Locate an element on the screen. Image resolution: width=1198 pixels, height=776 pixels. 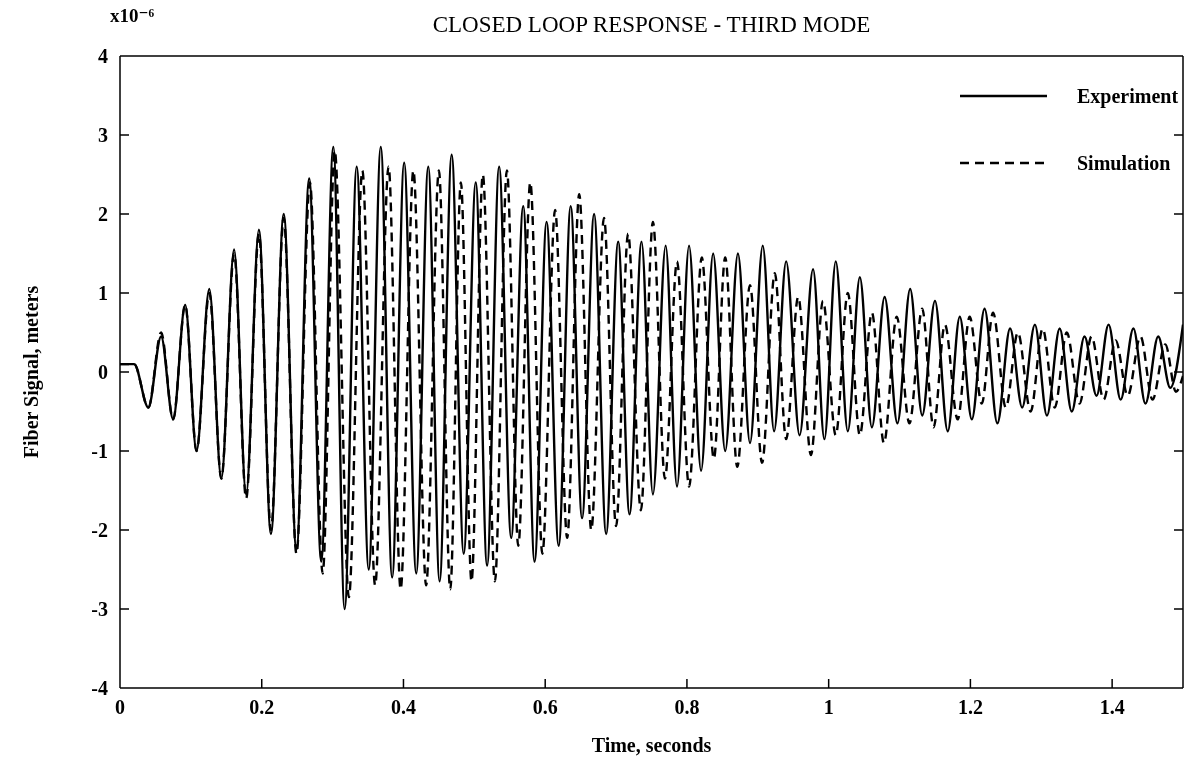
x-axis-title: Time, seconds is located at coordinates (651, 745).